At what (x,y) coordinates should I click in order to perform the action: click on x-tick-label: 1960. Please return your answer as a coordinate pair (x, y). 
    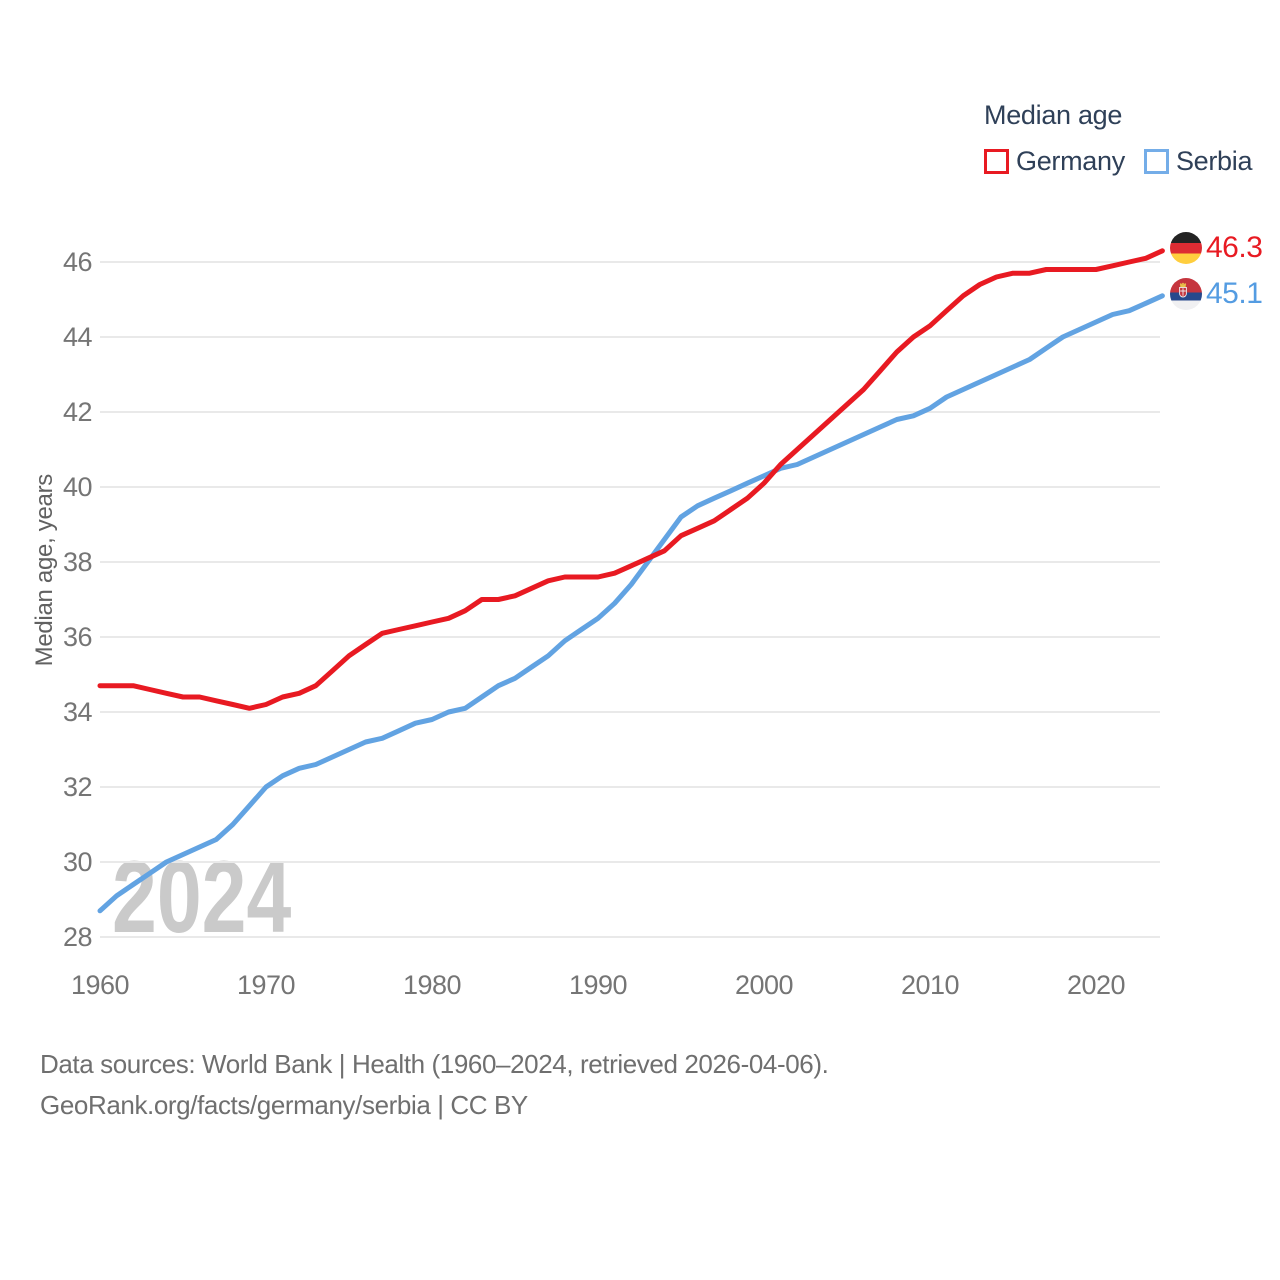
    Looking at the image, I should click on (100, 985).